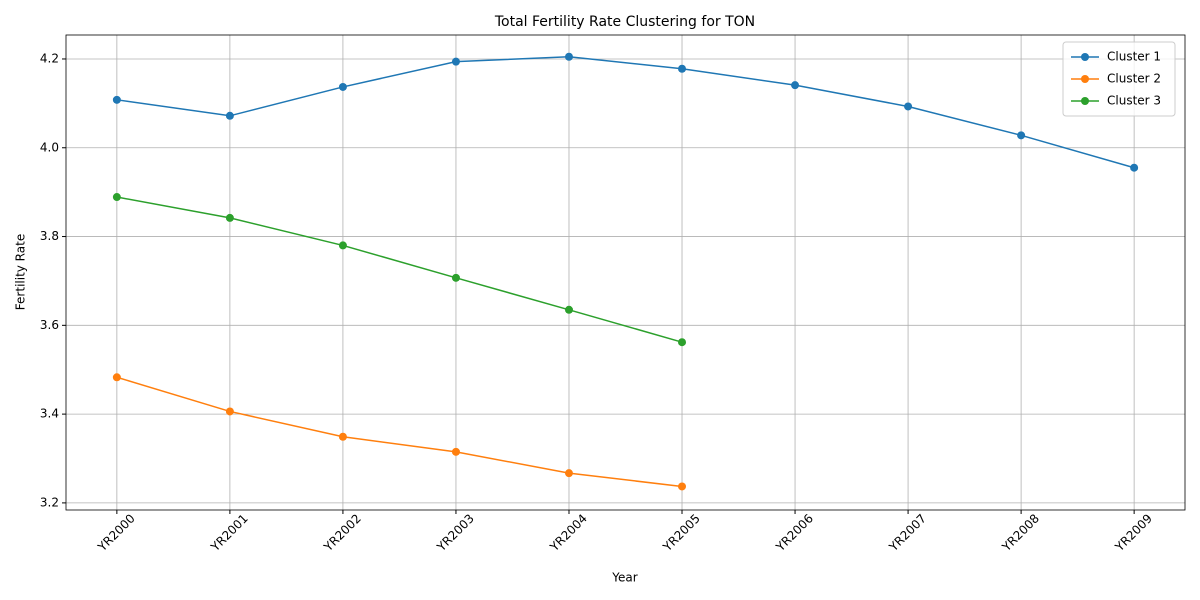  Describe the element at coordinates (49, 502) in the screenshot. I see `y-tick-label: 3.2` at that location.